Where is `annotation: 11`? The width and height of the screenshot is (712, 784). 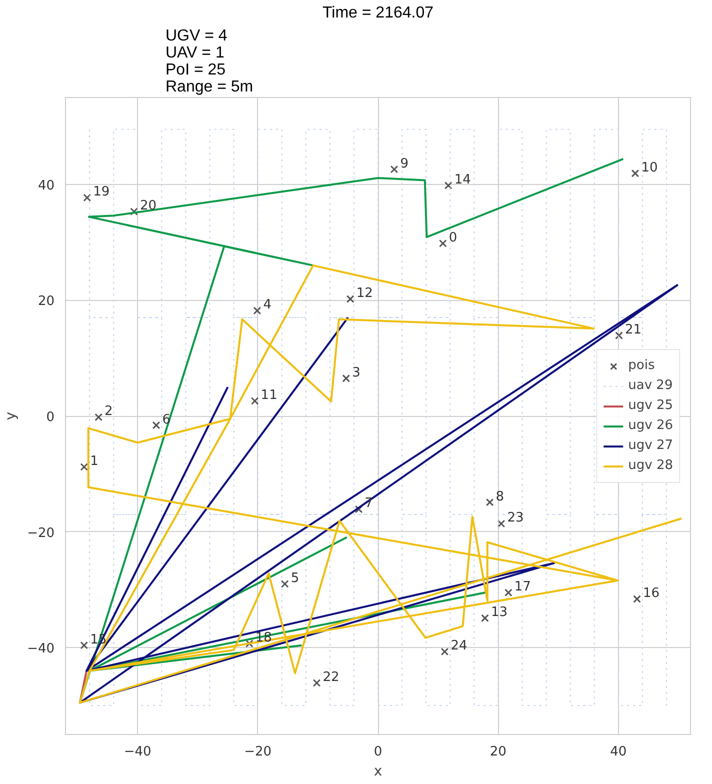
annotation: 11 is located at coordinates (269, 395).